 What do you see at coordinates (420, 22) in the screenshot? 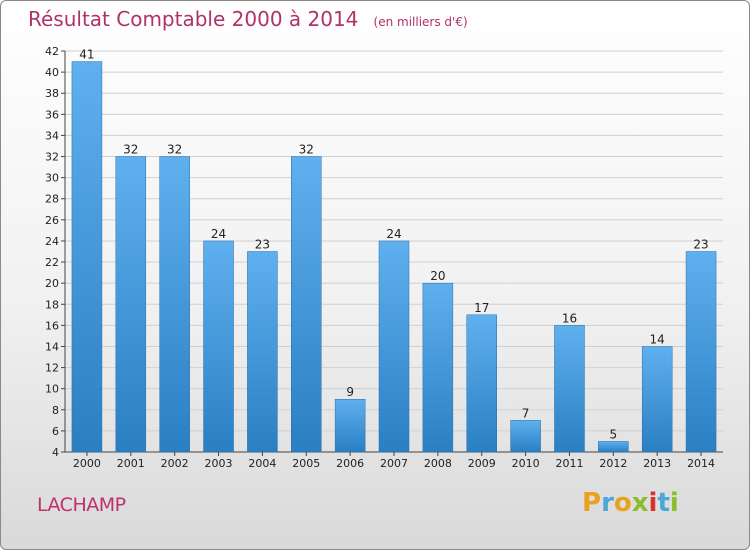
I see `chart-subtitle: (en milliers d'€)` at bounding box center [420, 22].